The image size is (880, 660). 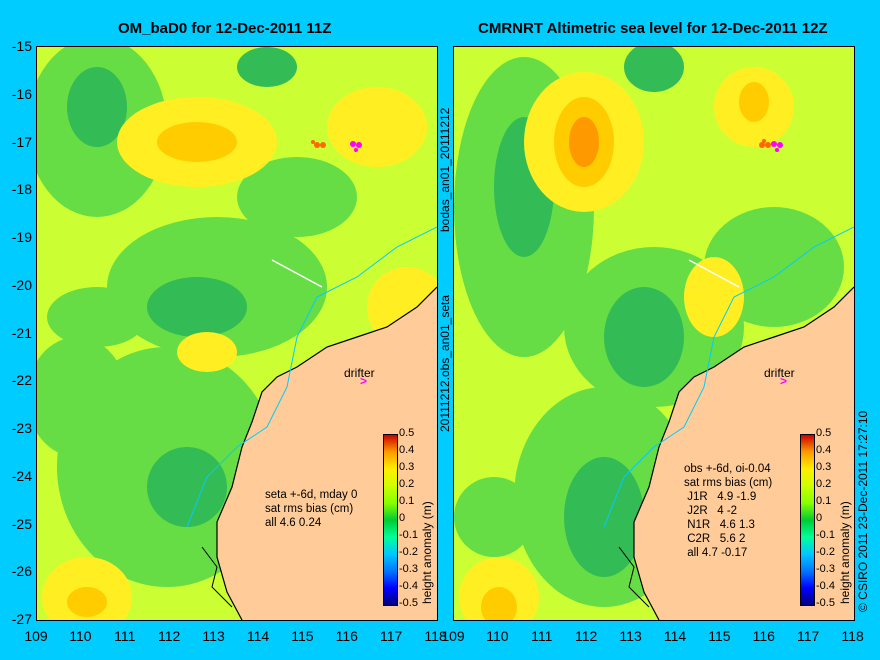 I want to click on y-tick-label: -21, so click(x=21, y=332).